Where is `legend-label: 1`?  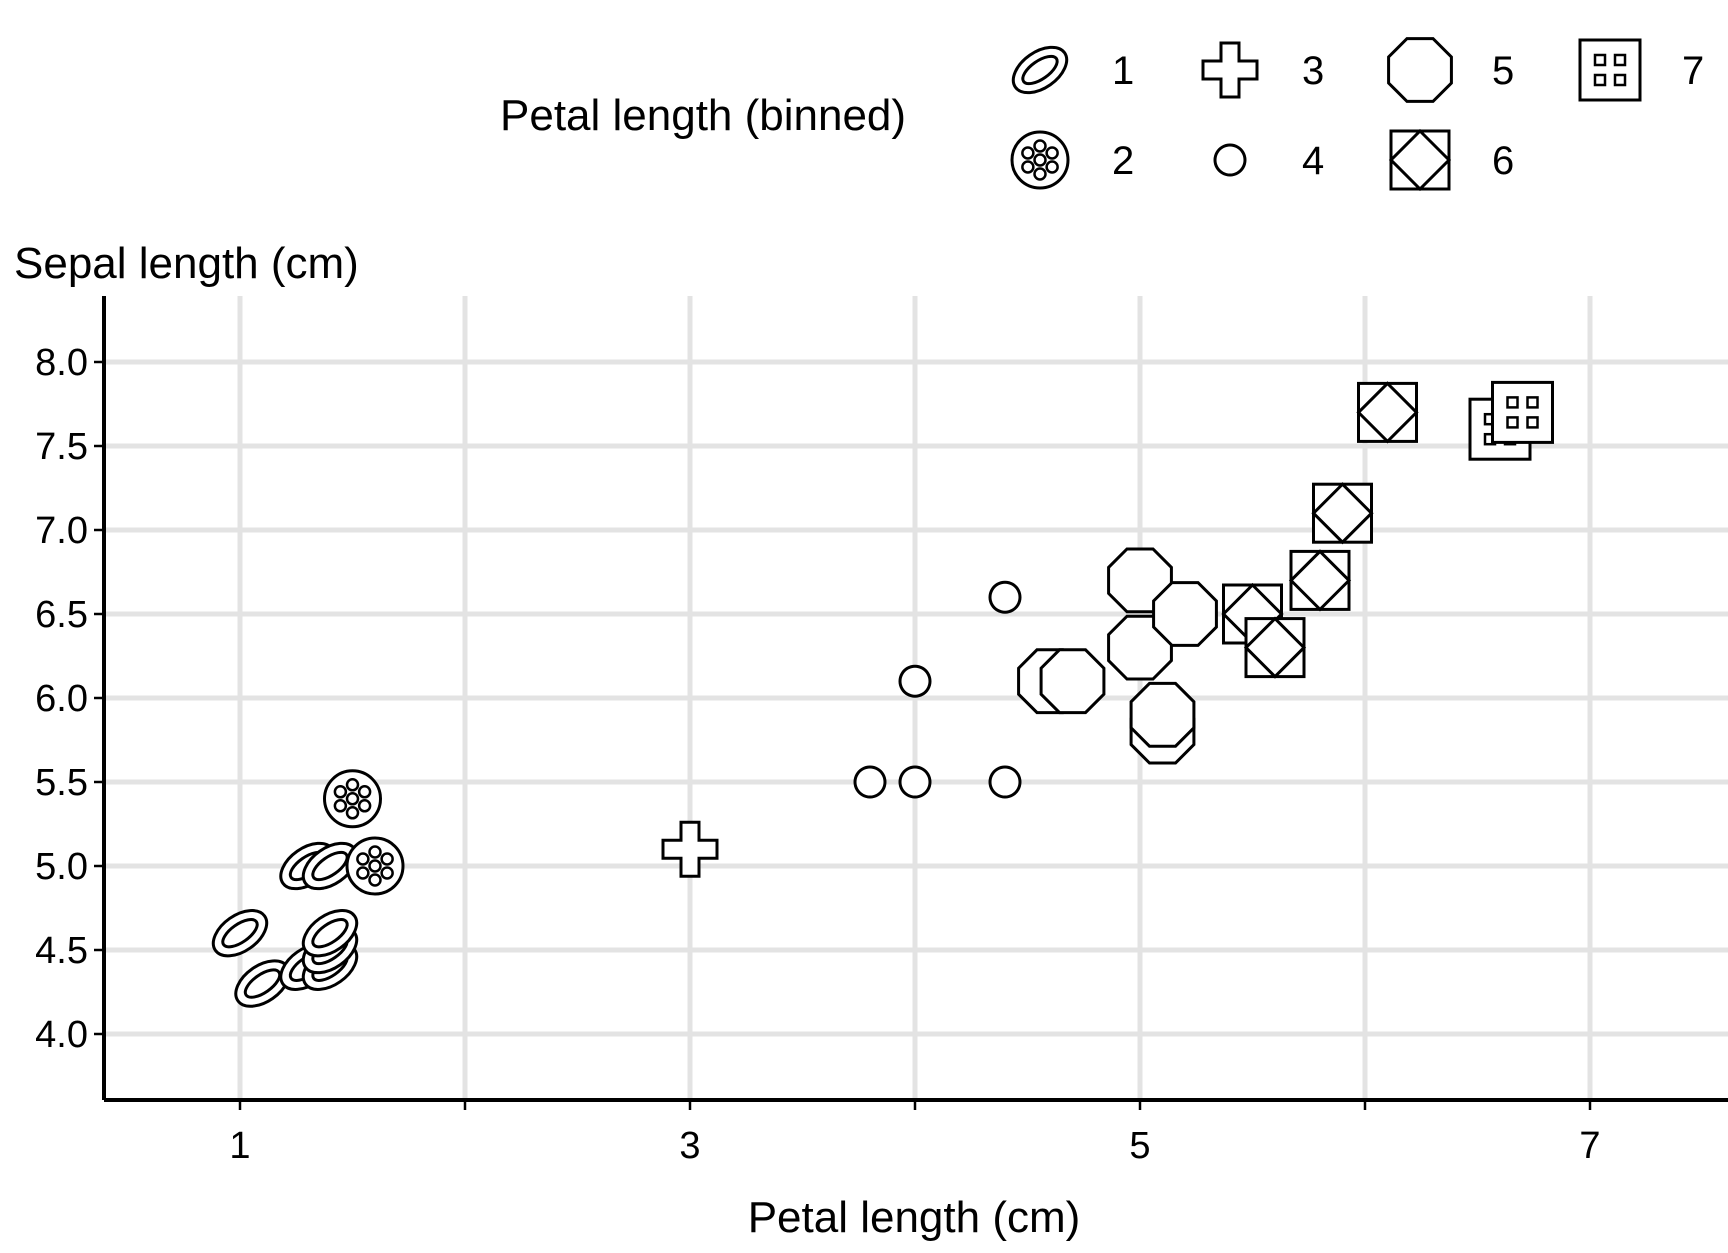
legend-label: 1 is located at coordinates (1123, 71).